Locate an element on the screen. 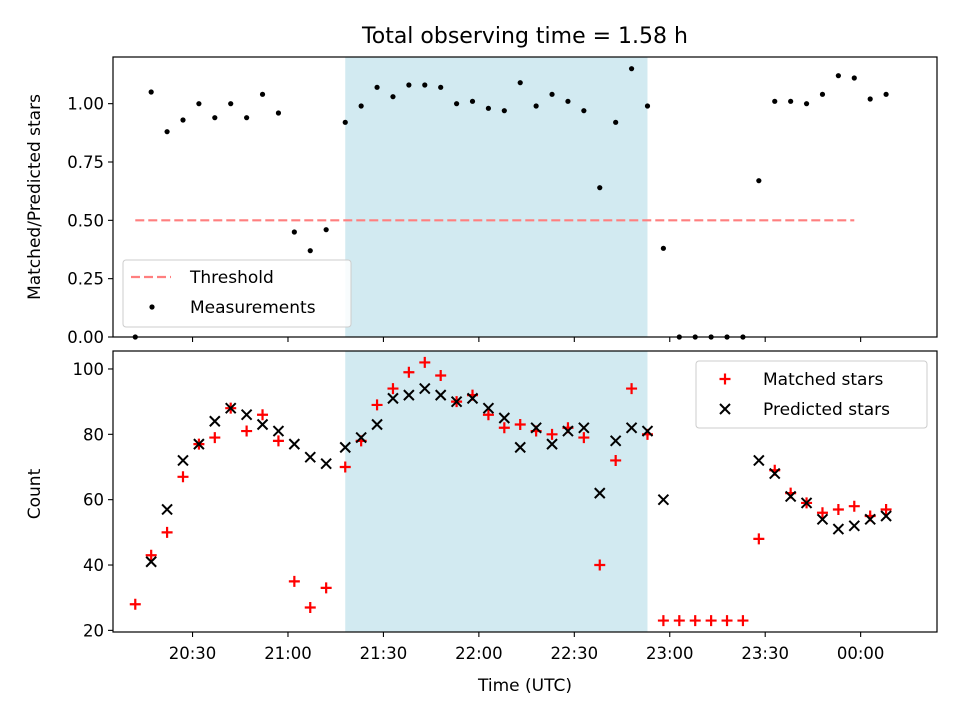 This screenshot has width=960, height=720. legend-threshold-label: Threshold is located at coordinates (231, 278).